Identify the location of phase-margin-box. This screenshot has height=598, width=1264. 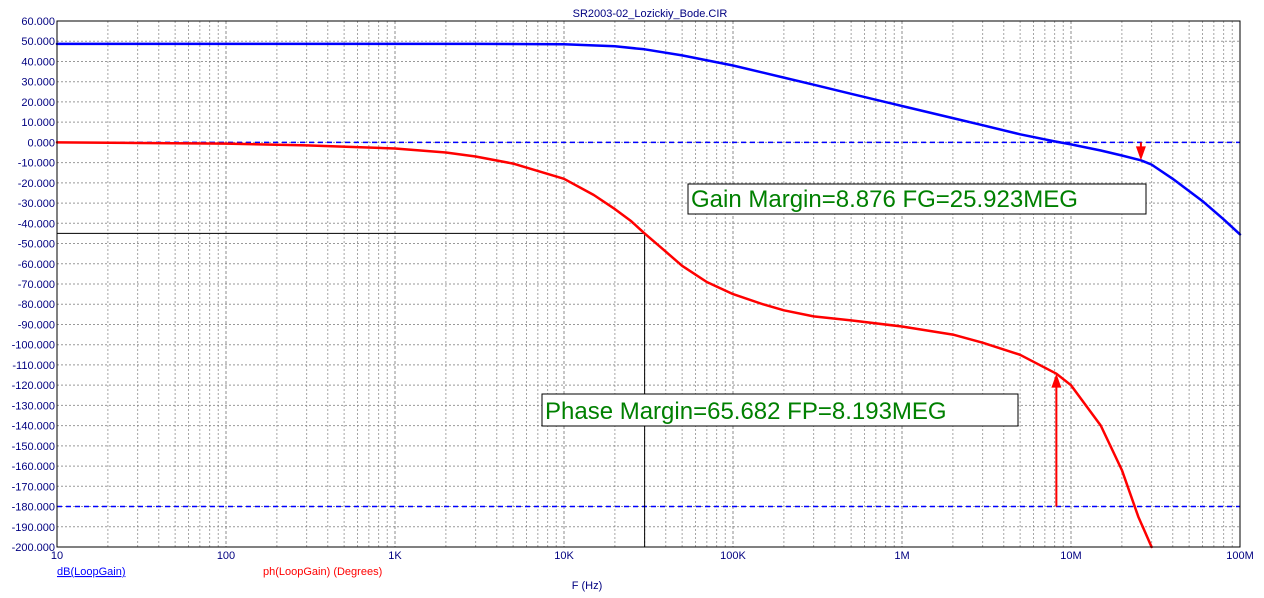
(780, 410).